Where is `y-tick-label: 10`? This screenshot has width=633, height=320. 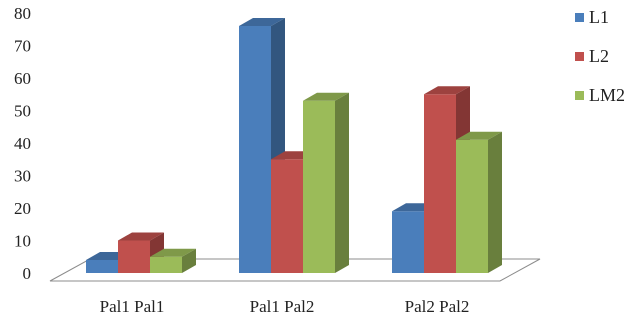
y-tick-label: 10 is located at coordinates (22, 241).